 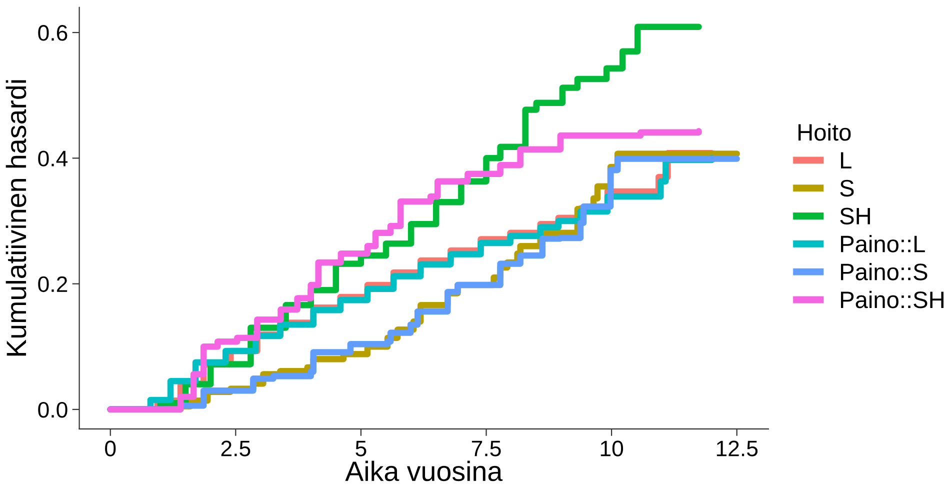 What do you see at coordinates (892, 299) in the screenshot?
I see `legend-label: Paino::SH` at bounding box center [892, 299].